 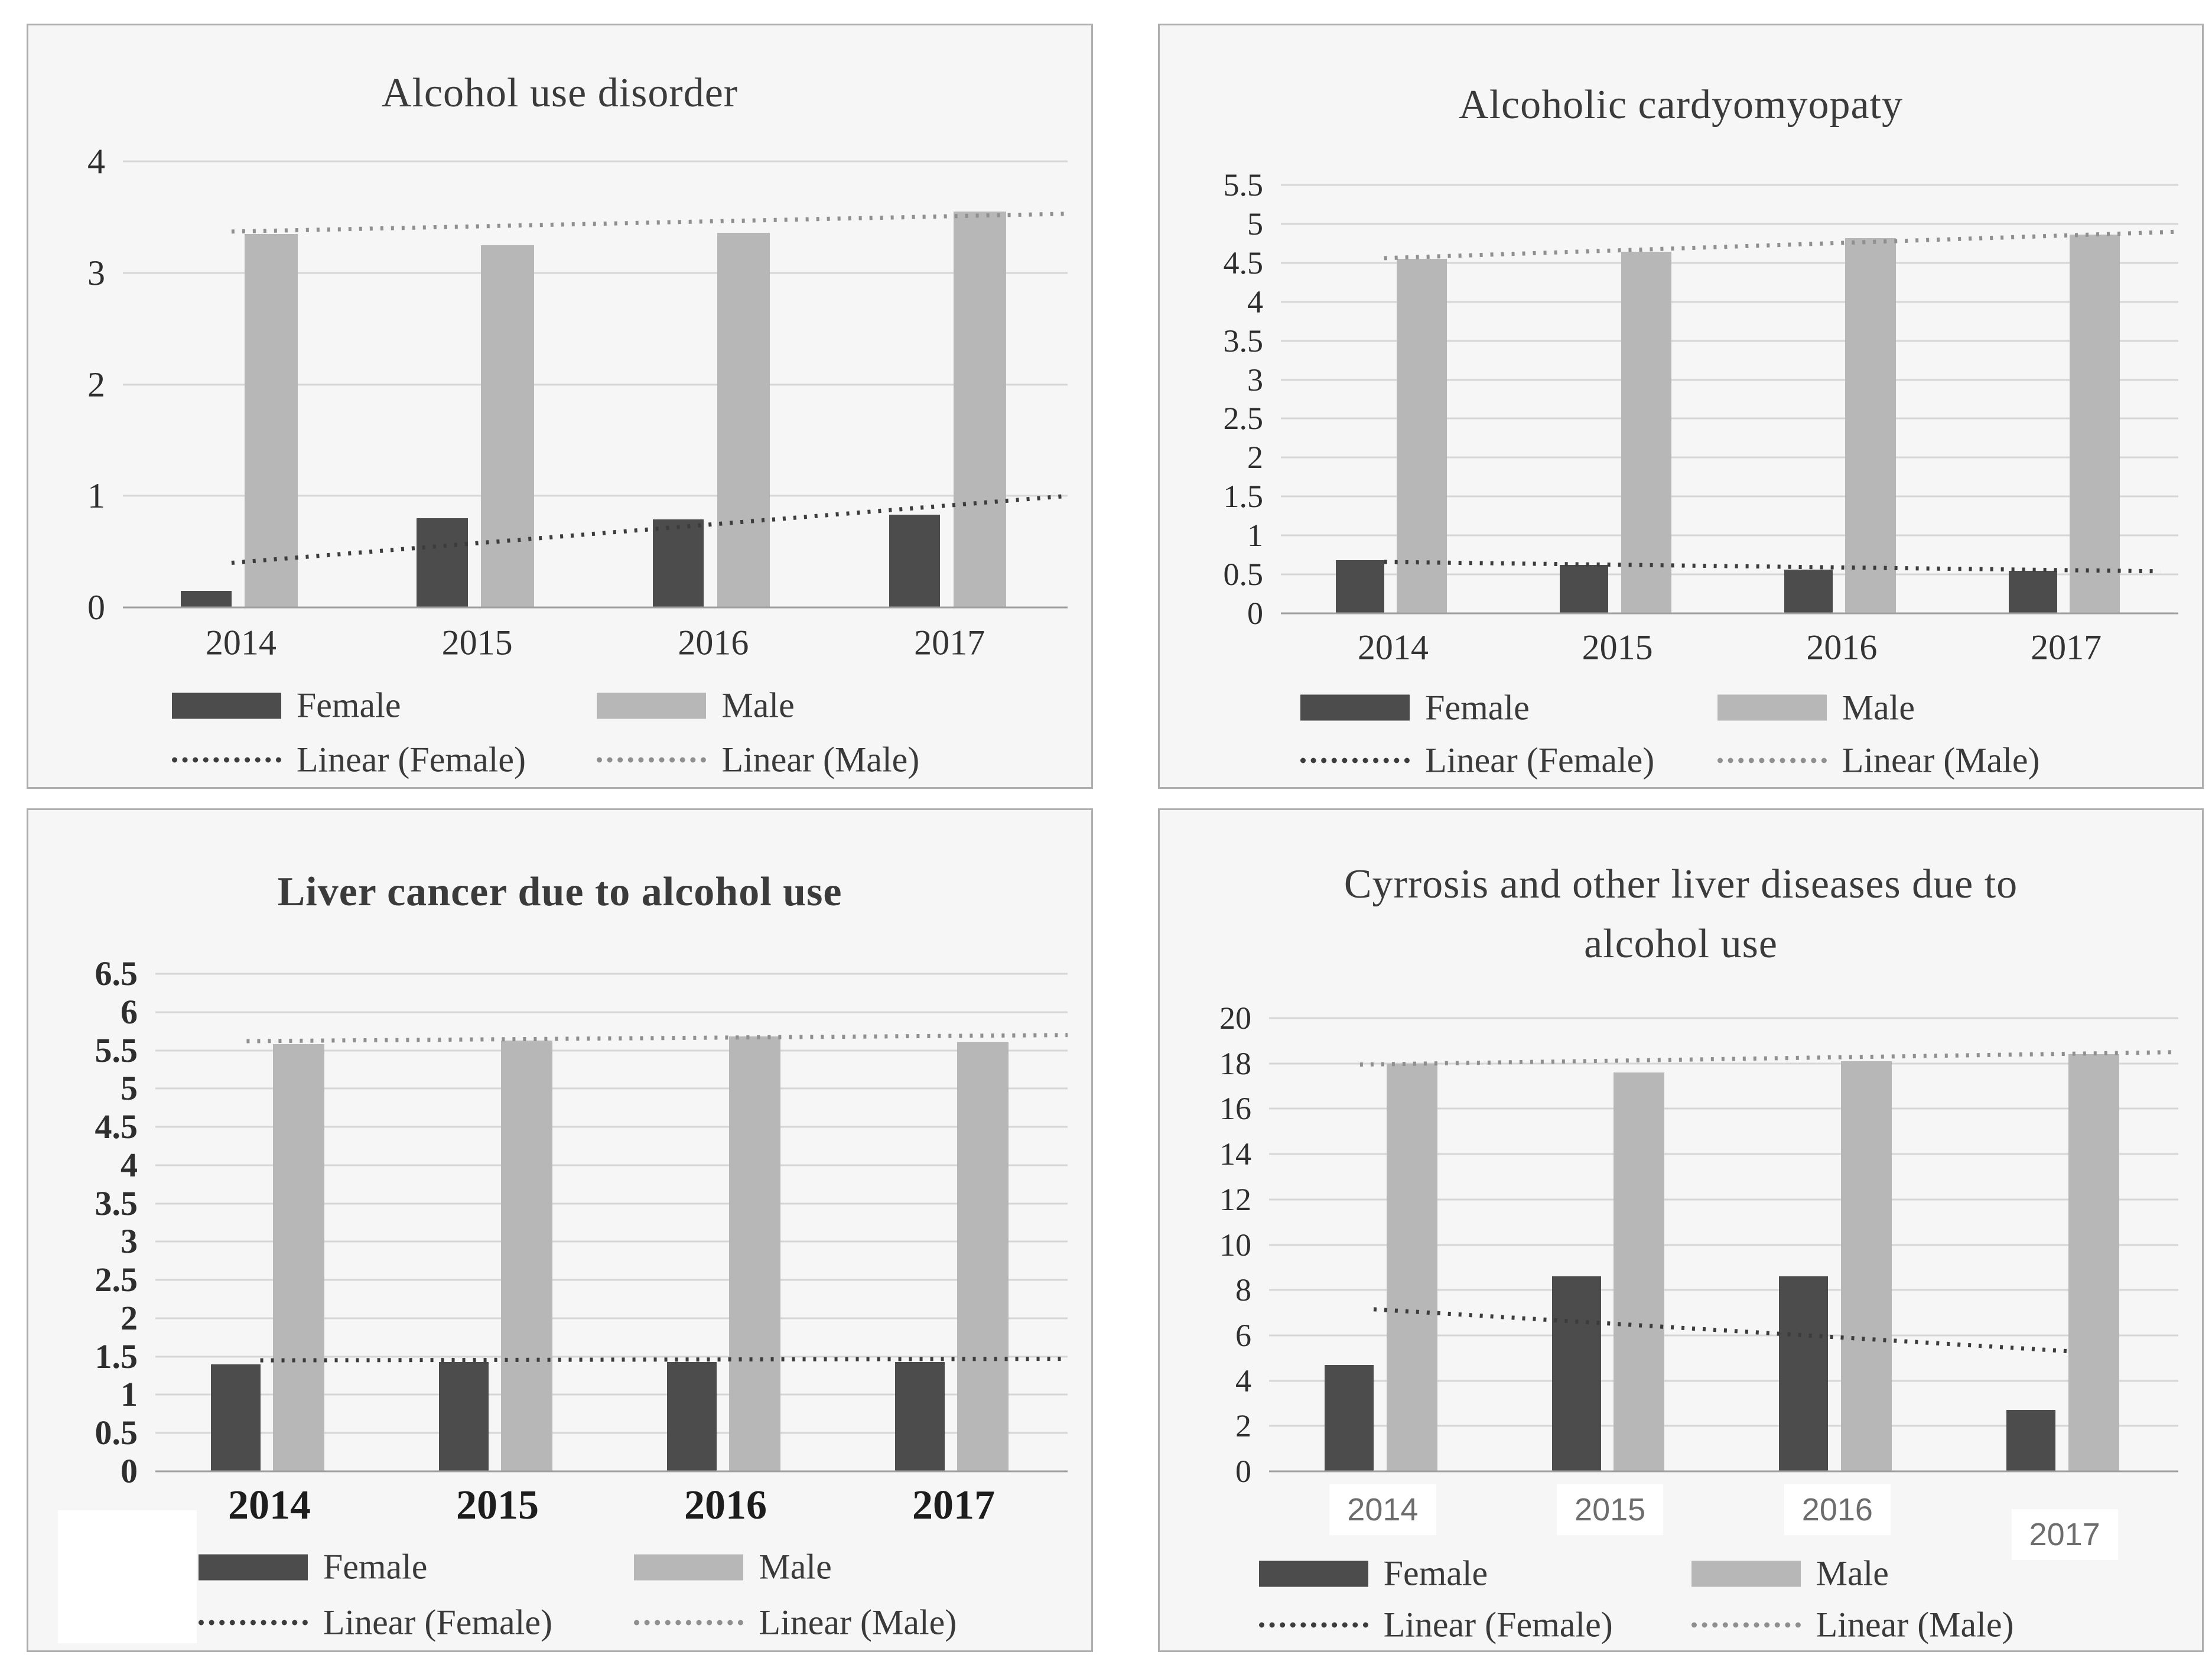 What do you see at coordinates (1235, 1109) in the screenshot?
I see `y-axis-tick-label: 16` at bounding box center [1235, 1109].